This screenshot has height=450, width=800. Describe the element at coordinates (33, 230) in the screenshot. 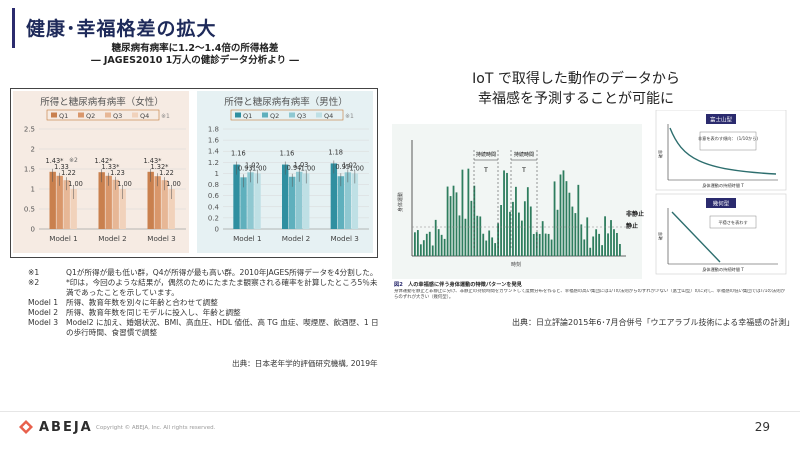

I see `y-tick-label: 0` at that location.